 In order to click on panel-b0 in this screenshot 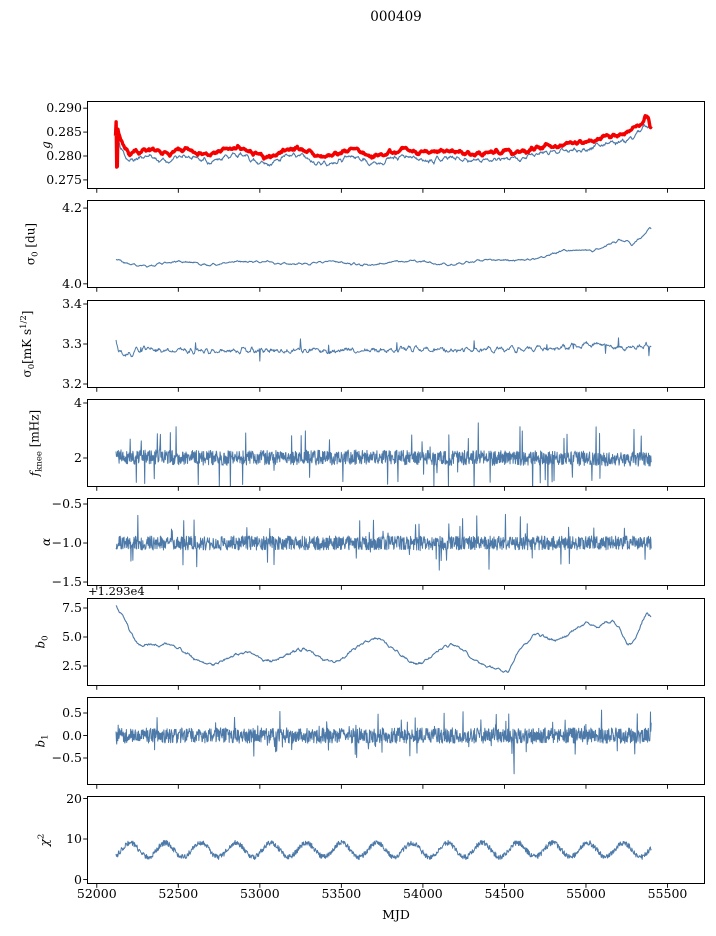, I will do `click(394, 644)`.